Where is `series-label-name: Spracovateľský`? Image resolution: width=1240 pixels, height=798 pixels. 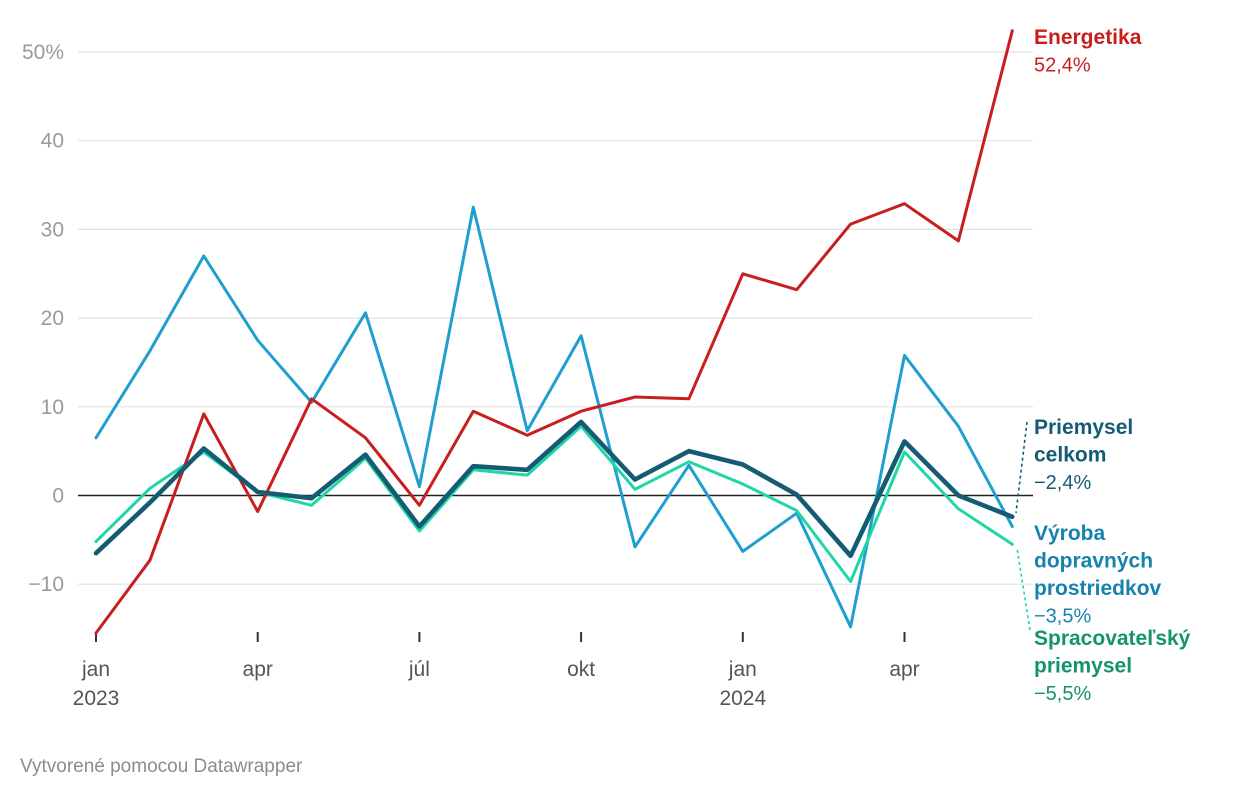
series-label-name: Spracovateľský is located at coordinates (1112, 638).